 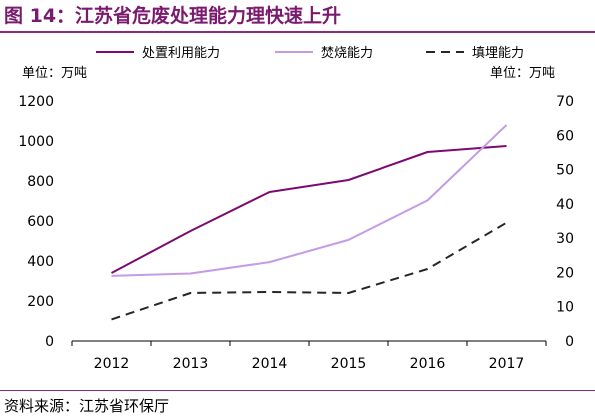 I want to click on right-tick-label: 0, so click(x=569, y=342).